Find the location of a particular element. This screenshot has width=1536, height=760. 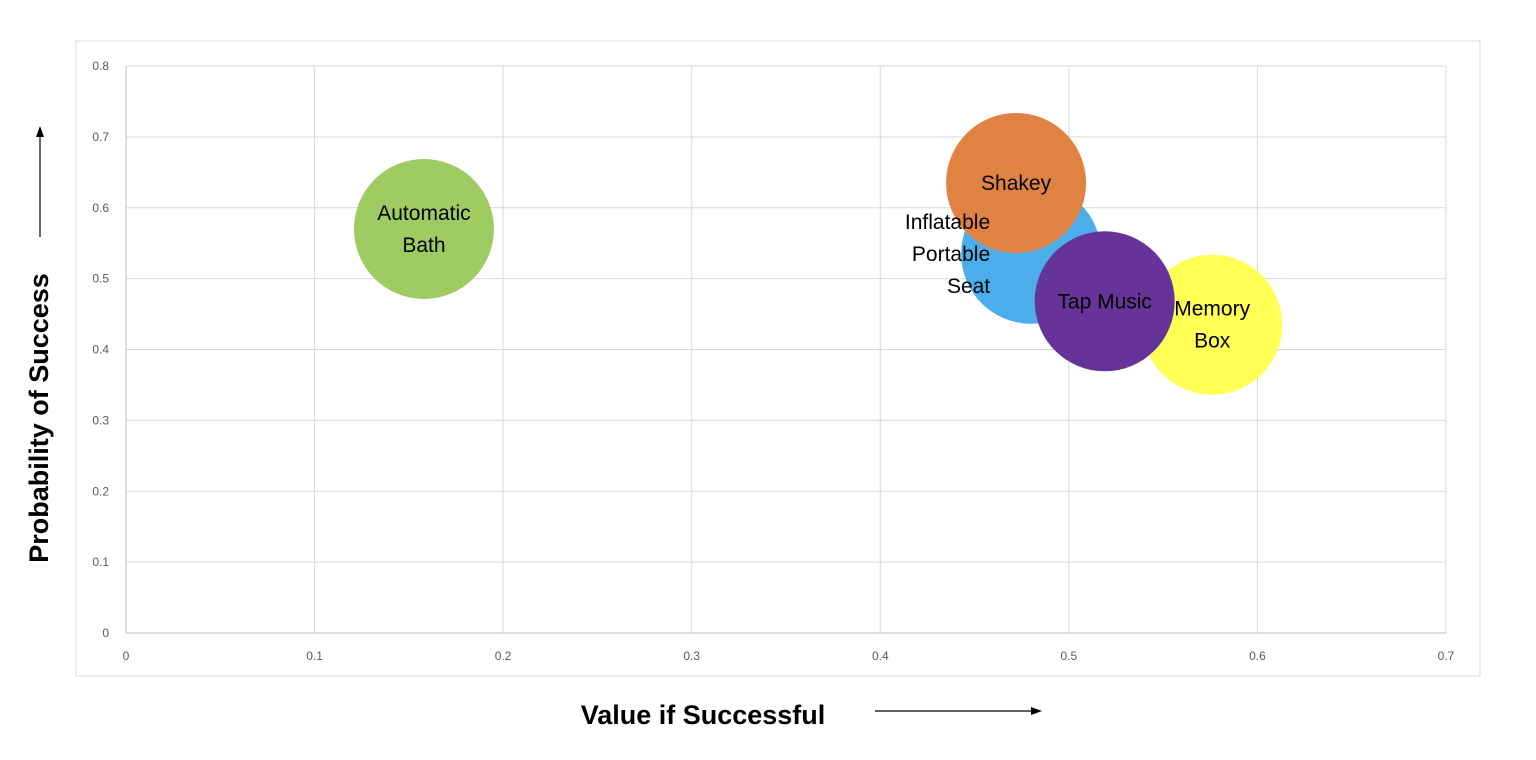

y-tick-label: 0.5 is located at coordinates (100, 279).